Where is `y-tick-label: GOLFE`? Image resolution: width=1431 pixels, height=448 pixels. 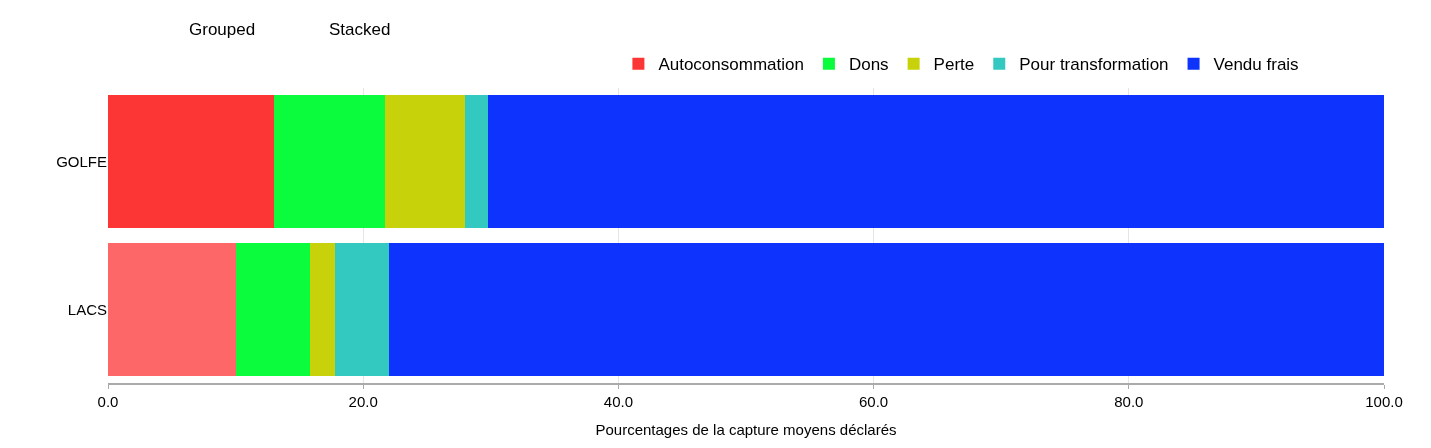
y-tick-label: GOLFE is located at coordinates (81, 161).